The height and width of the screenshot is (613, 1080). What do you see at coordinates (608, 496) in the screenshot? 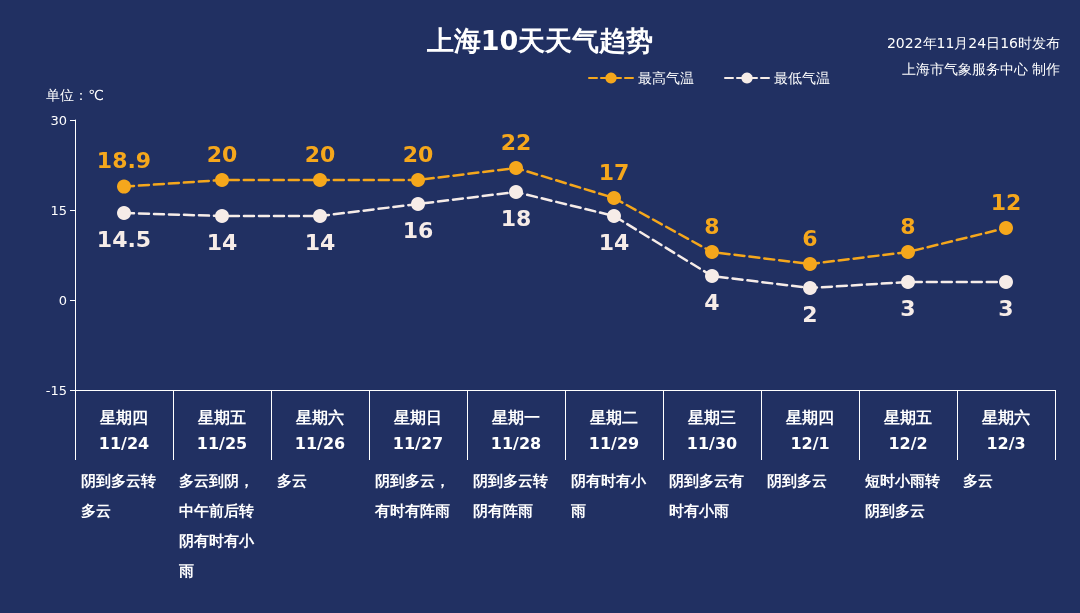
I see `text: 阴有时有小雨` at bounding box center [608, 496].